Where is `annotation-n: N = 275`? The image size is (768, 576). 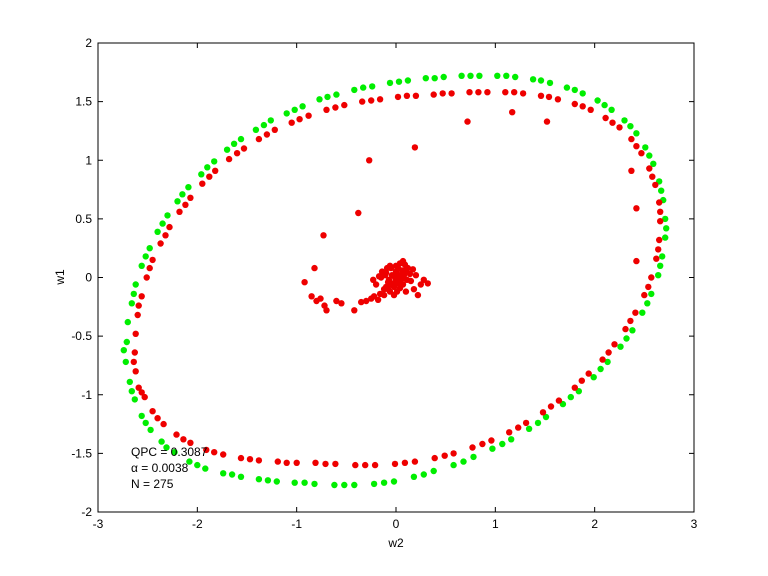 annotation-n: N = 275 is located at coordinates (152, 484).